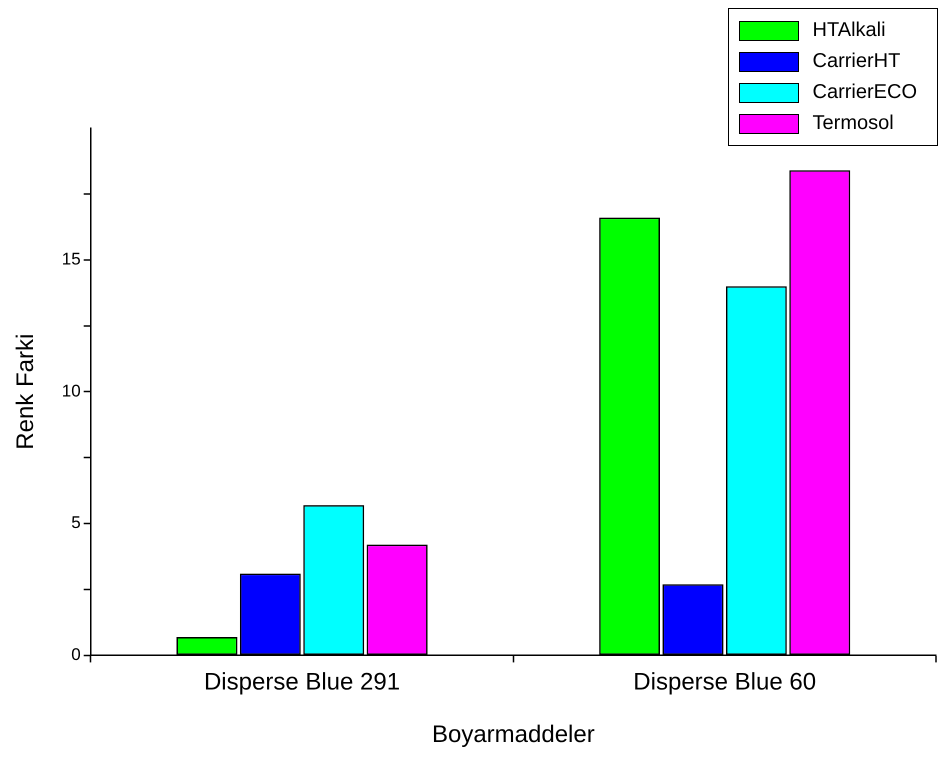 The height and width of the screenshot is (762, 946). What do you see at coordinates (849, 30) in the screenshot?
I see `legend-label: HTAlkali` at bounding box center [849, 30].